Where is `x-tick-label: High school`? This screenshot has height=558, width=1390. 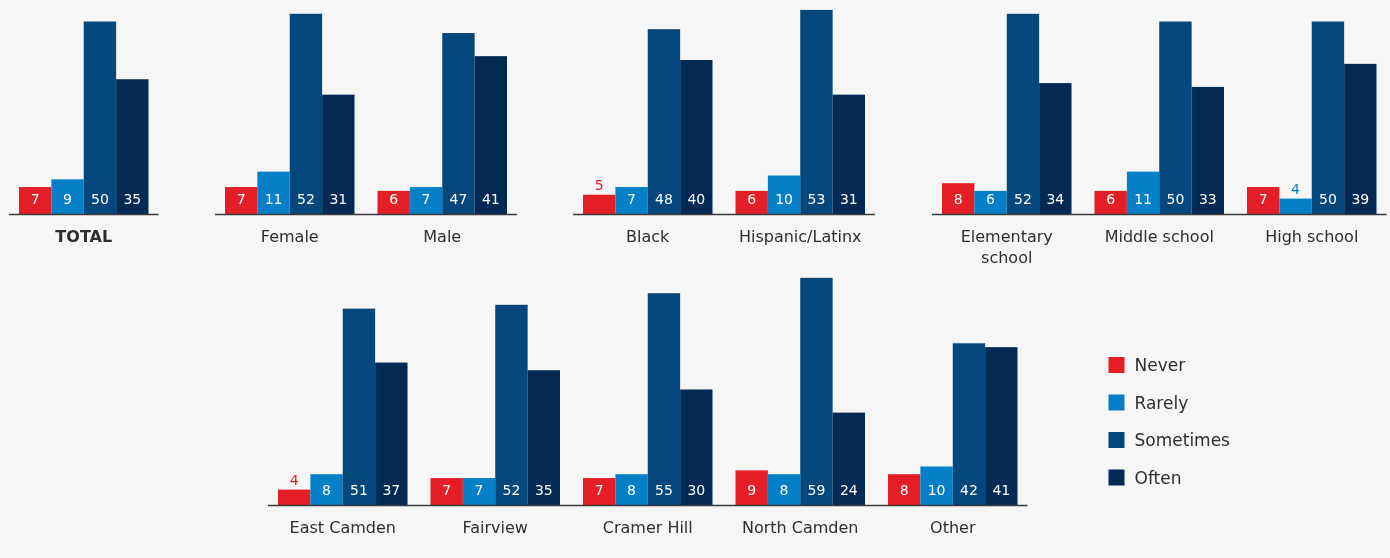 x-tick-label: High school is located at coordinates (1312, 236).